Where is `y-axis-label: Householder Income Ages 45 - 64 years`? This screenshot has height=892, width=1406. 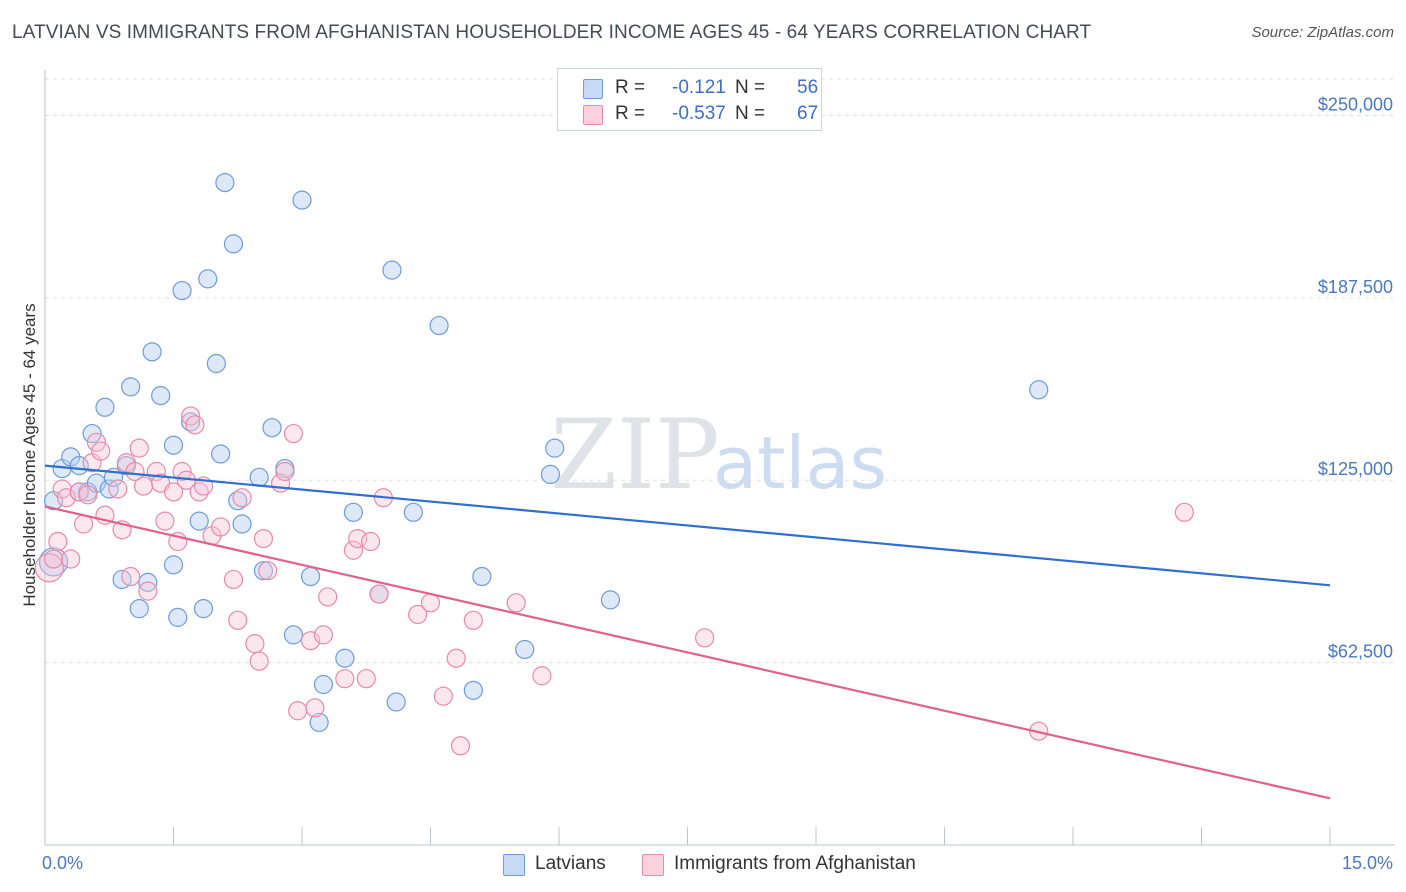
y-axis-label: Householder Income Ages 45 - 64 years is located at coordinates (29, 454).